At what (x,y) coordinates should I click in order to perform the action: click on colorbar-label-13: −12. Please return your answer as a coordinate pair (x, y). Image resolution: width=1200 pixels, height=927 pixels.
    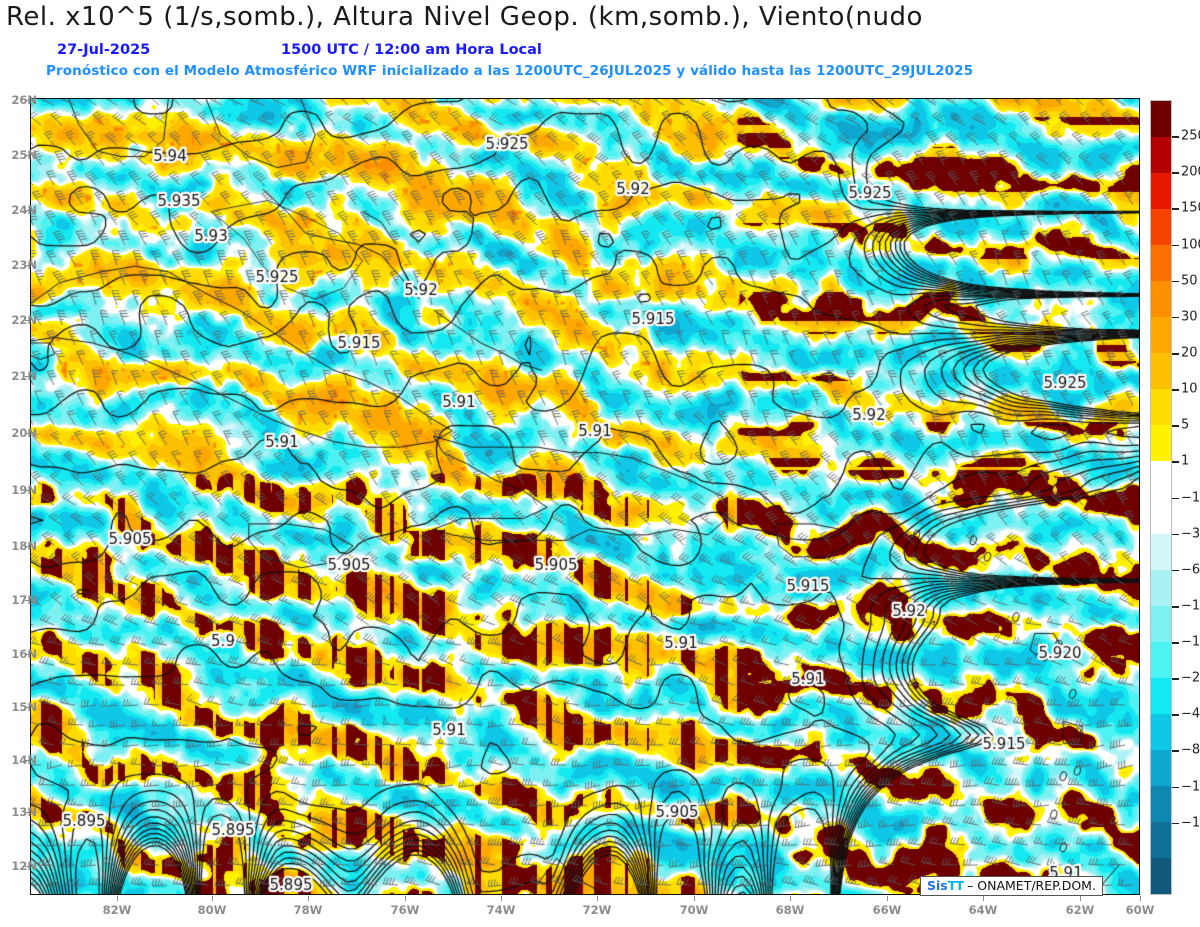
    Looking at the image, I should click on (1190, 606).